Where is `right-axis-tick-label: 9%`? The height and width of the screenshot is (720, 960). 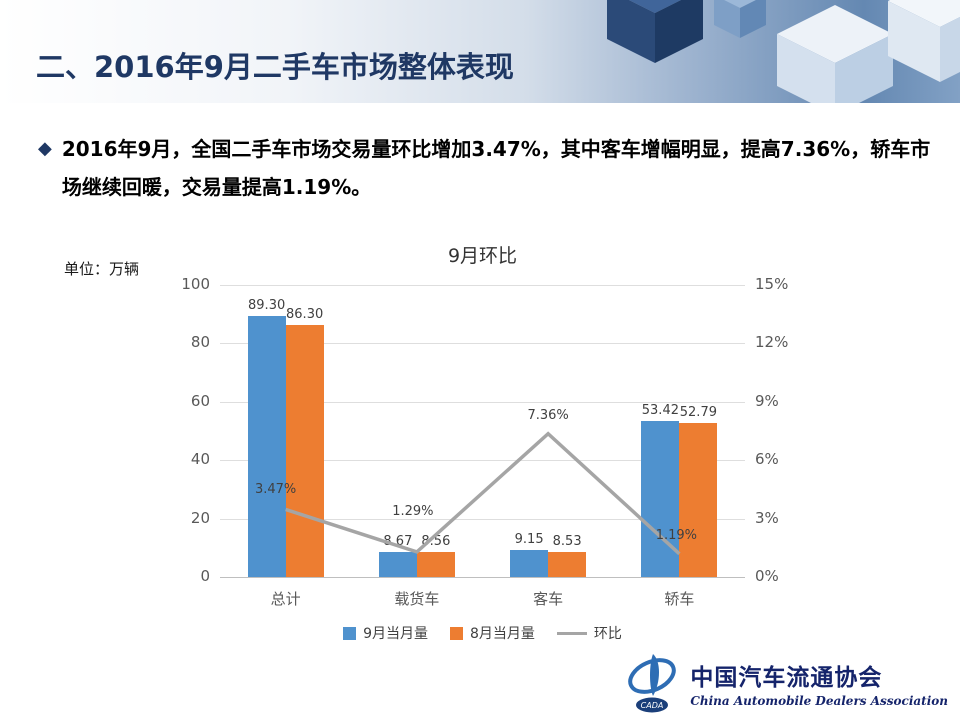 right-axis-tick-label: 9% is located at coordinates (767, 400).